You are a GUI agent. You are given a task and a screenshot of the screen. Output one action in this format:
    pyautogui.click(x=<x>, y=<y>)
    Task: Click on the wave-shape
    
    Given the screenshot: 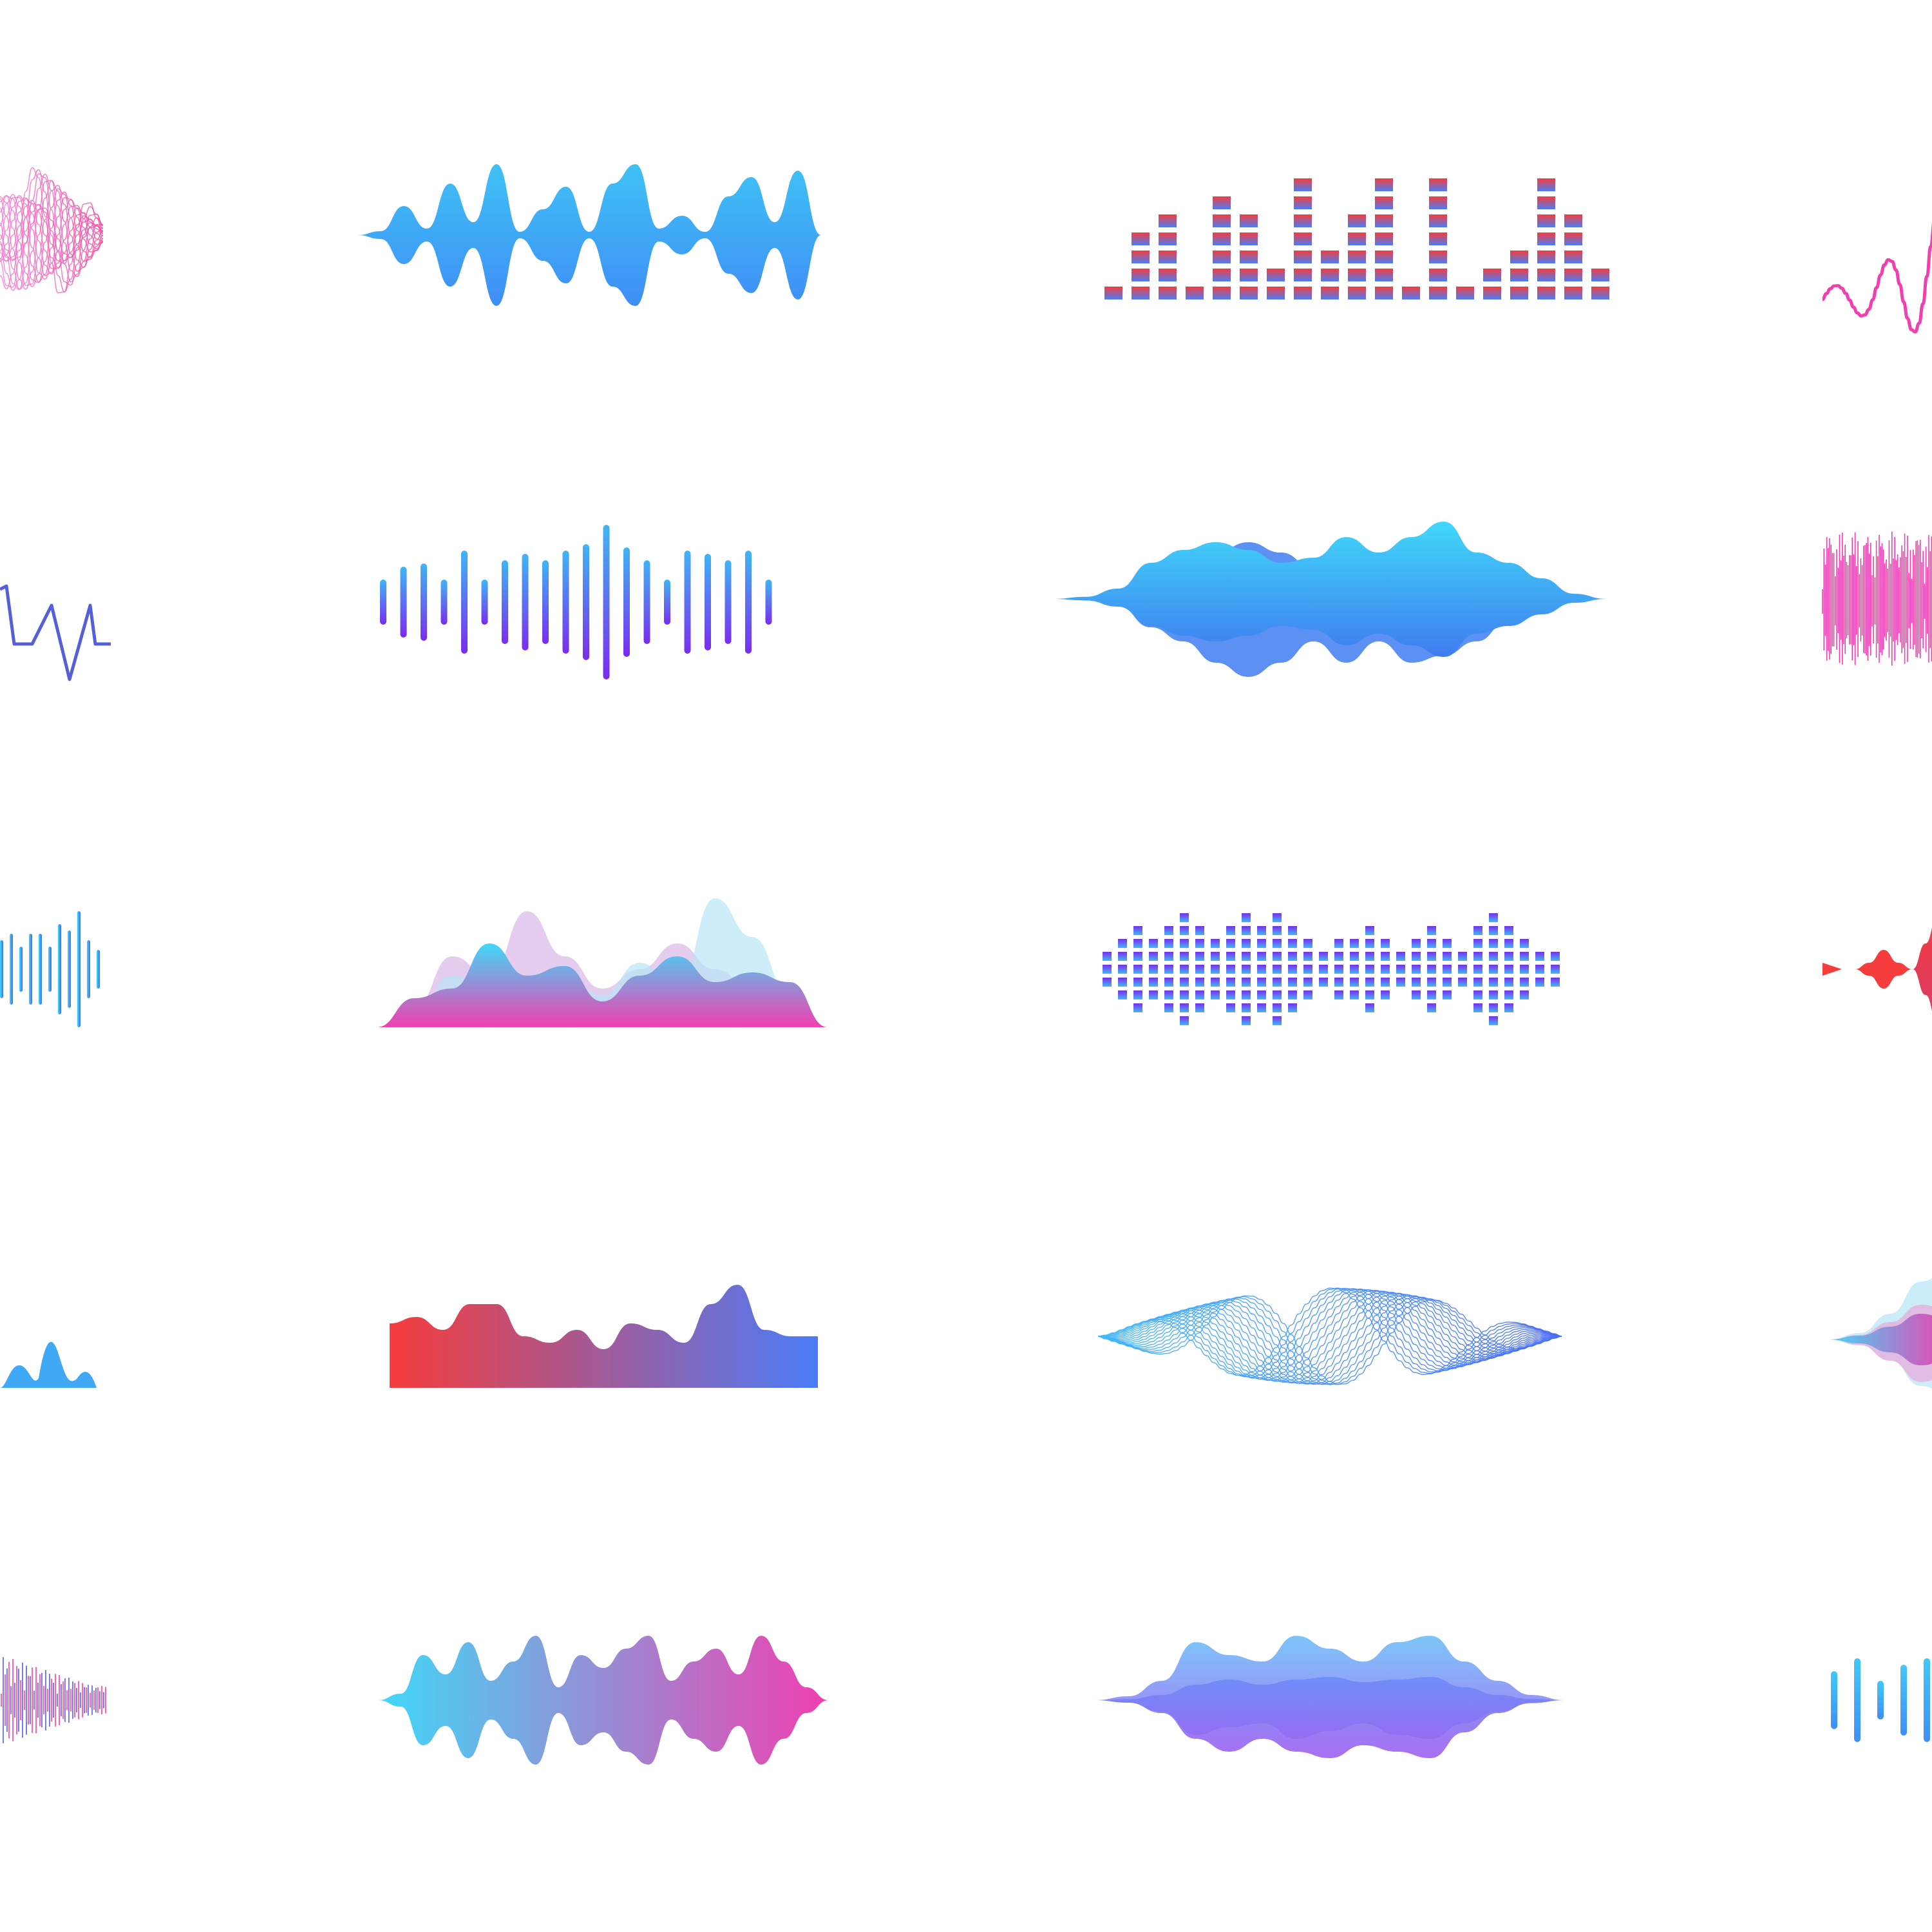 What is the action you would take?
    pyautogui.click(x=603, y=1700)
    